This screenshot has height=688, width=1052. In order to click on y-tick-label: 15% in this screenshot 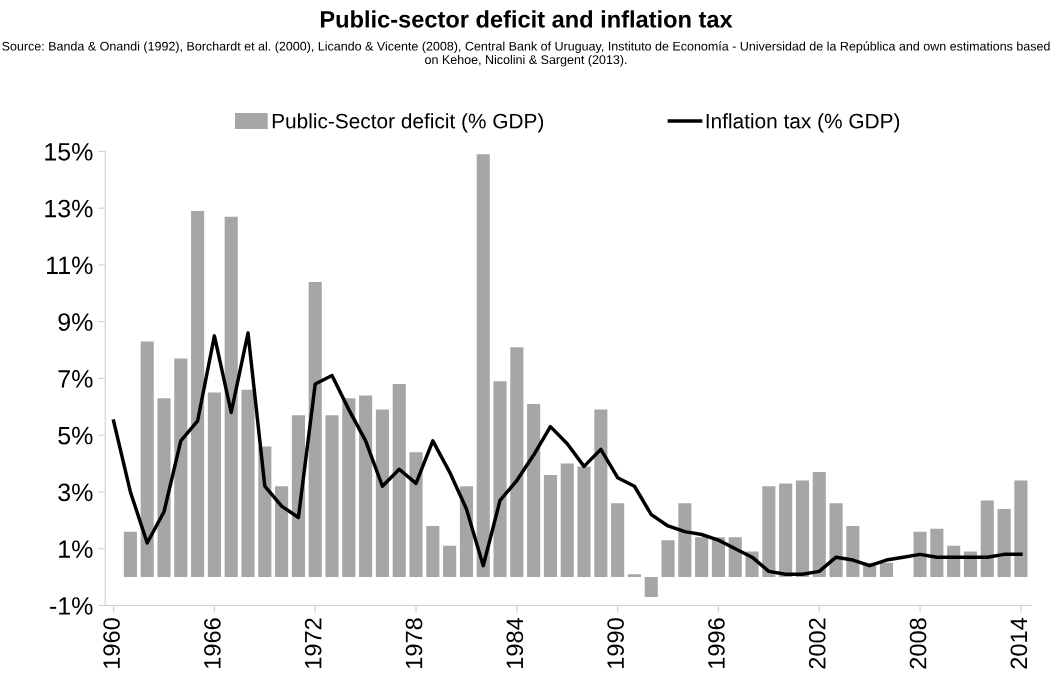, I will do `click(69, 152)`.